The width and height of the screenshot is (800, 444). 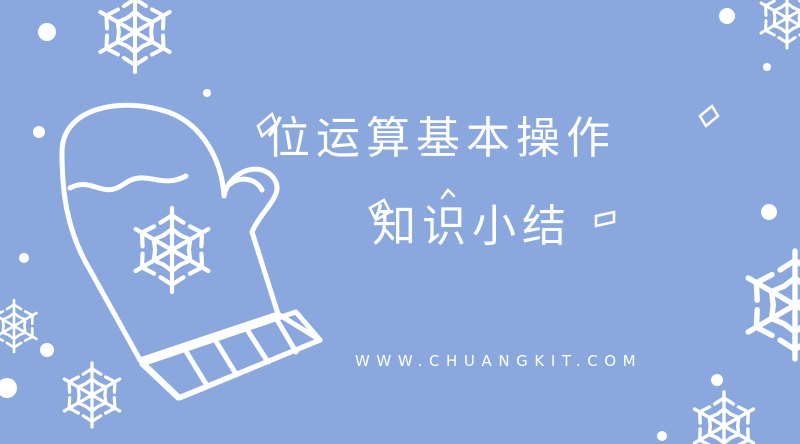 I want to click on title-line-2: 知识小结, so click(x=472, y=226).